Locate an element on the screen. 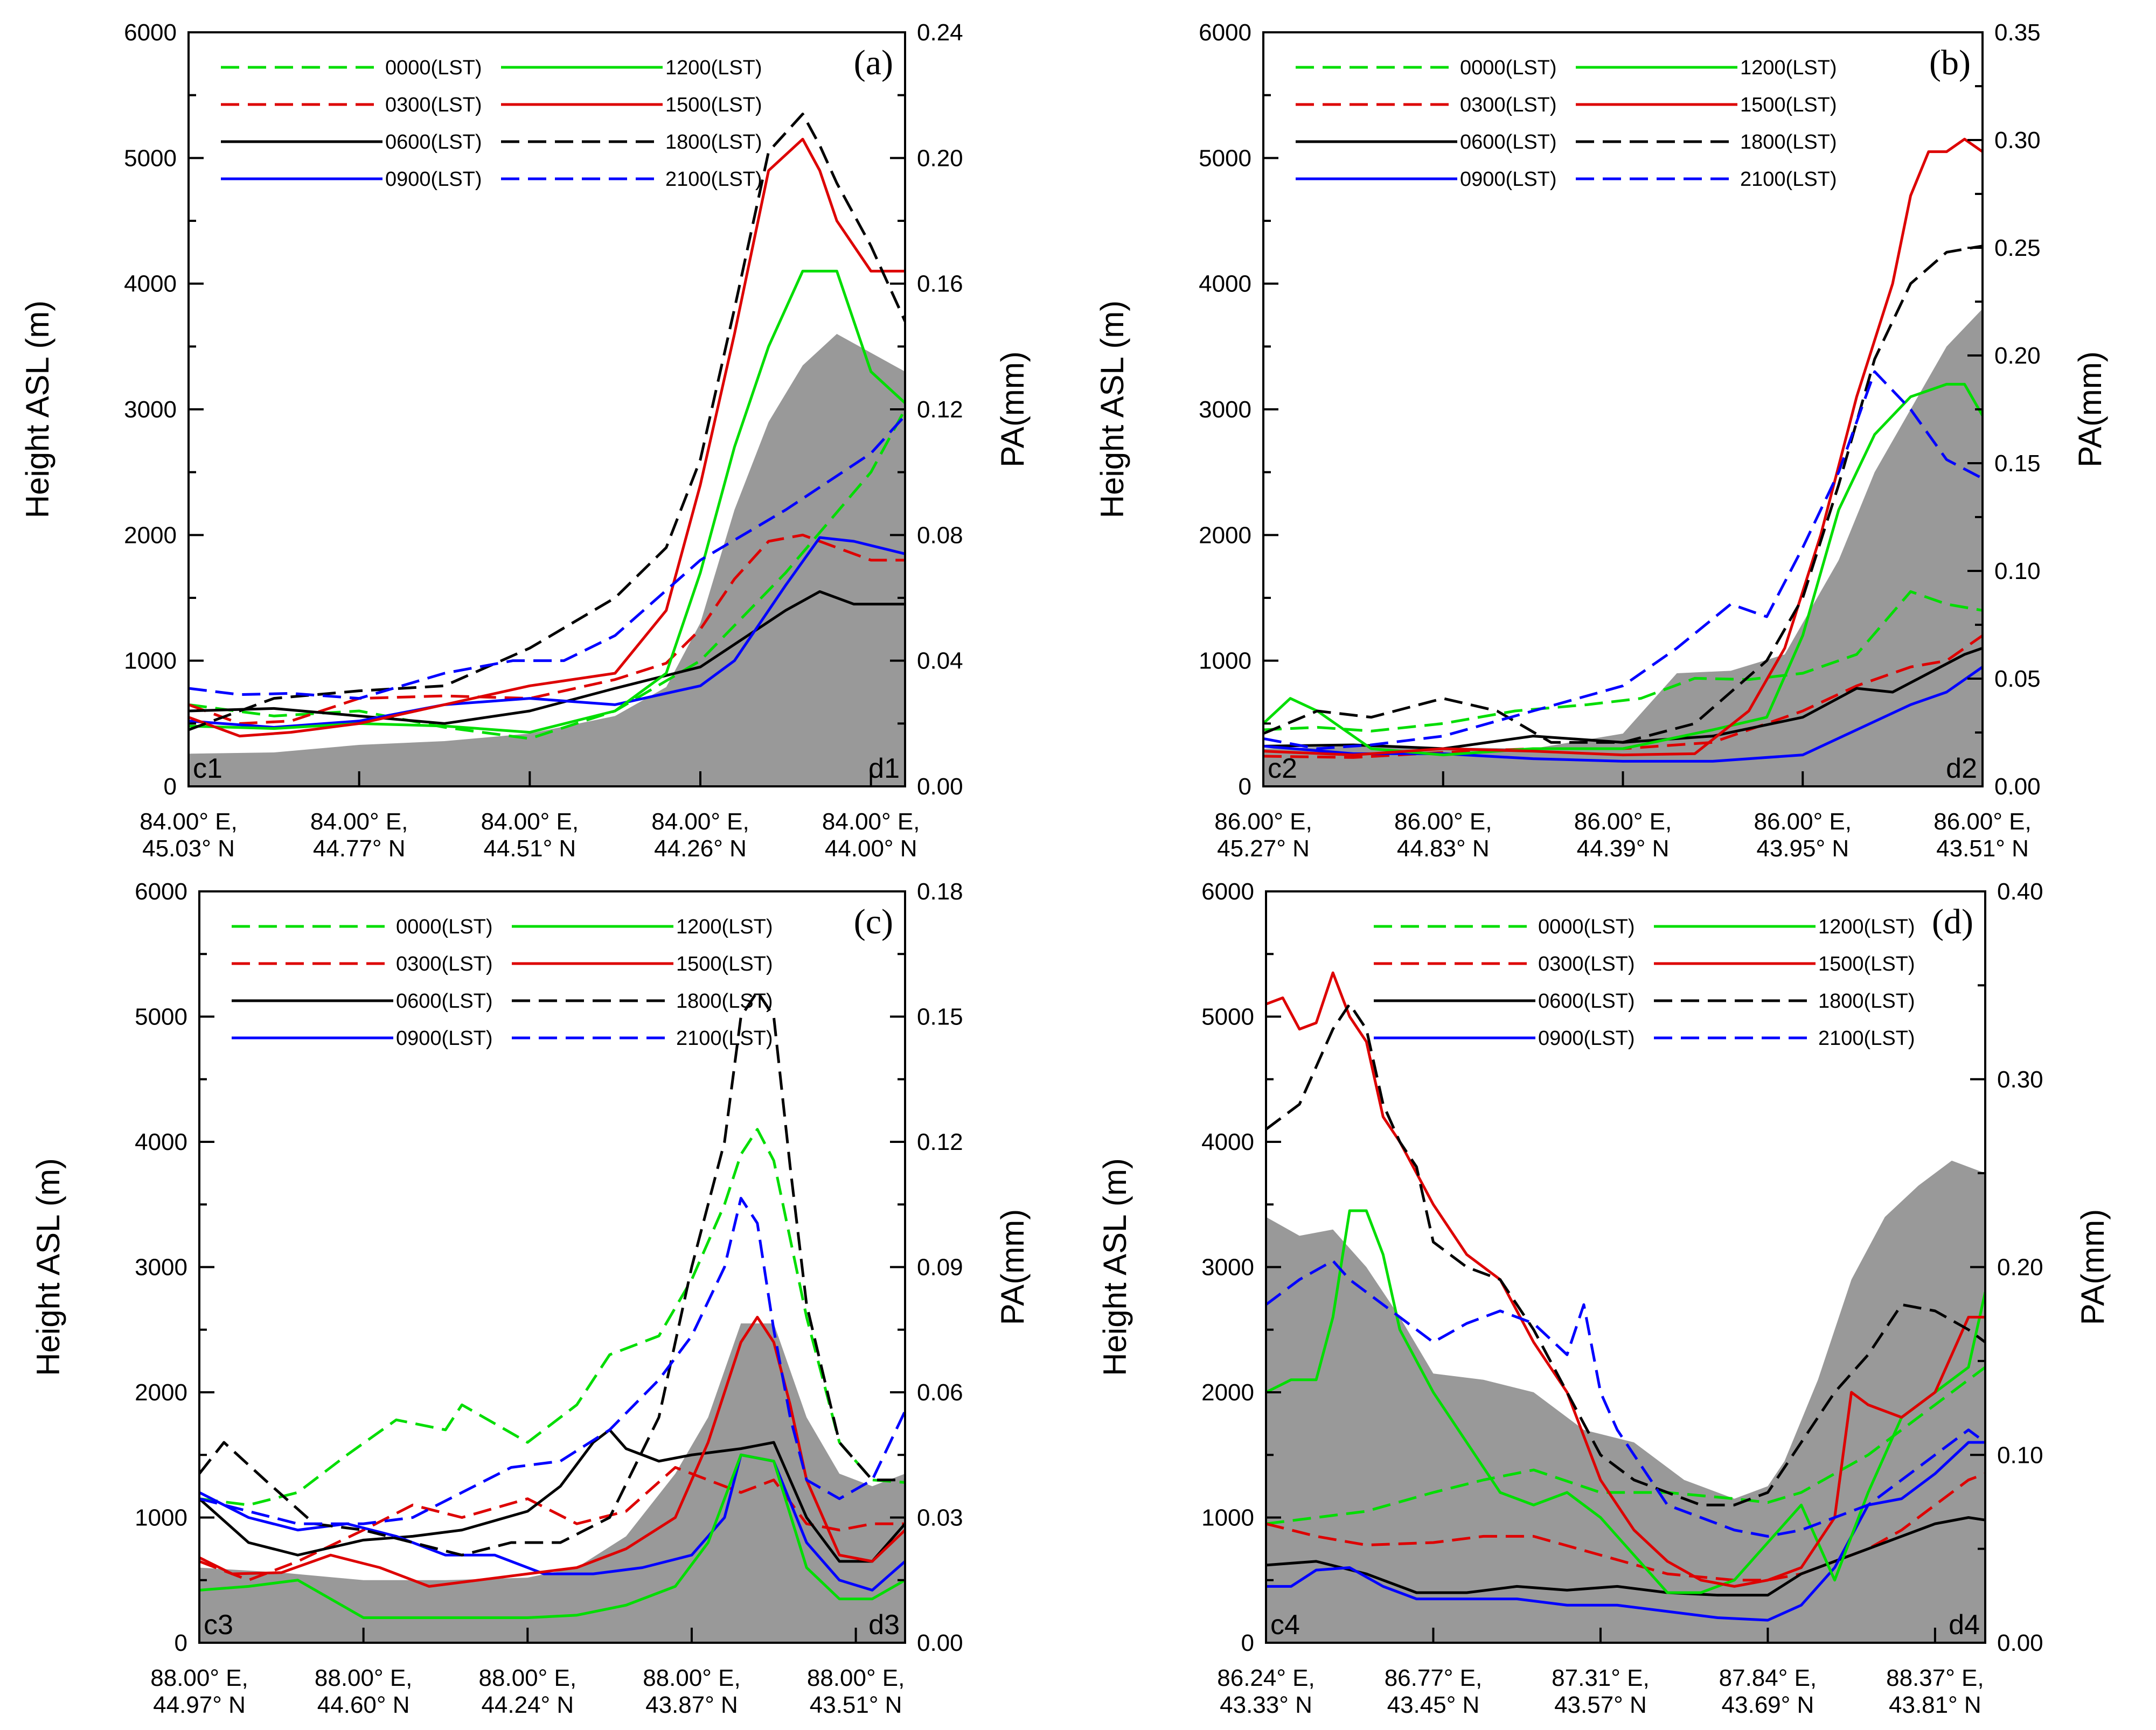 This screenshot has height=1730, width=2156. y-right-tick-label: 0.08 is located at coordinates (940, 535).